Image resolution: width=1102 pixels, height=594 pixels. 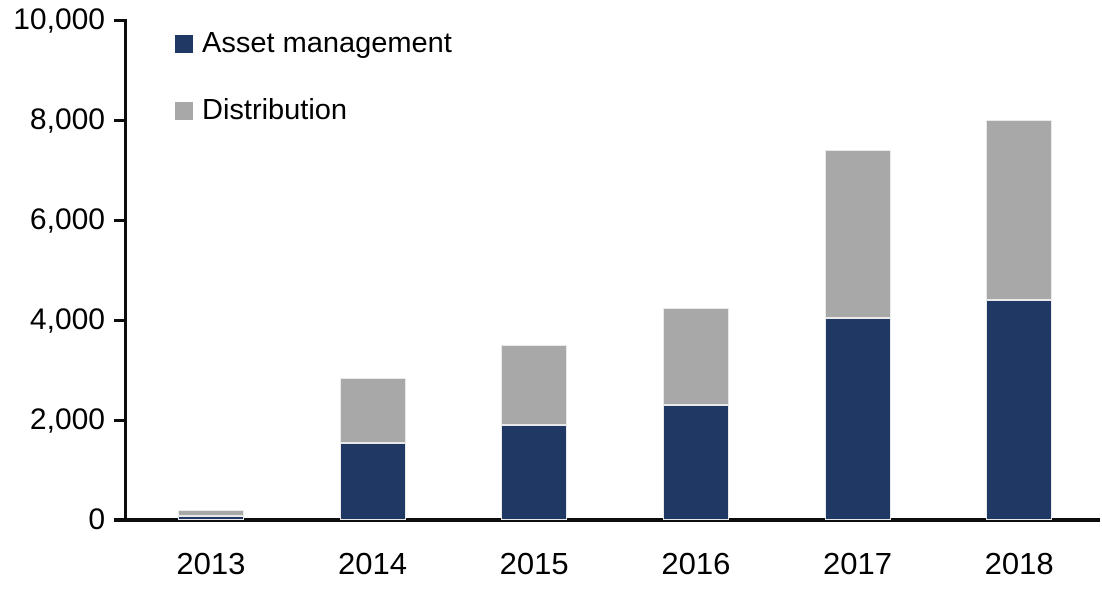 What do you see at coordinates (857, 563) in the screenshot?
I see `x-axis-label-2017: 2017` at bounding box center [857, 563].